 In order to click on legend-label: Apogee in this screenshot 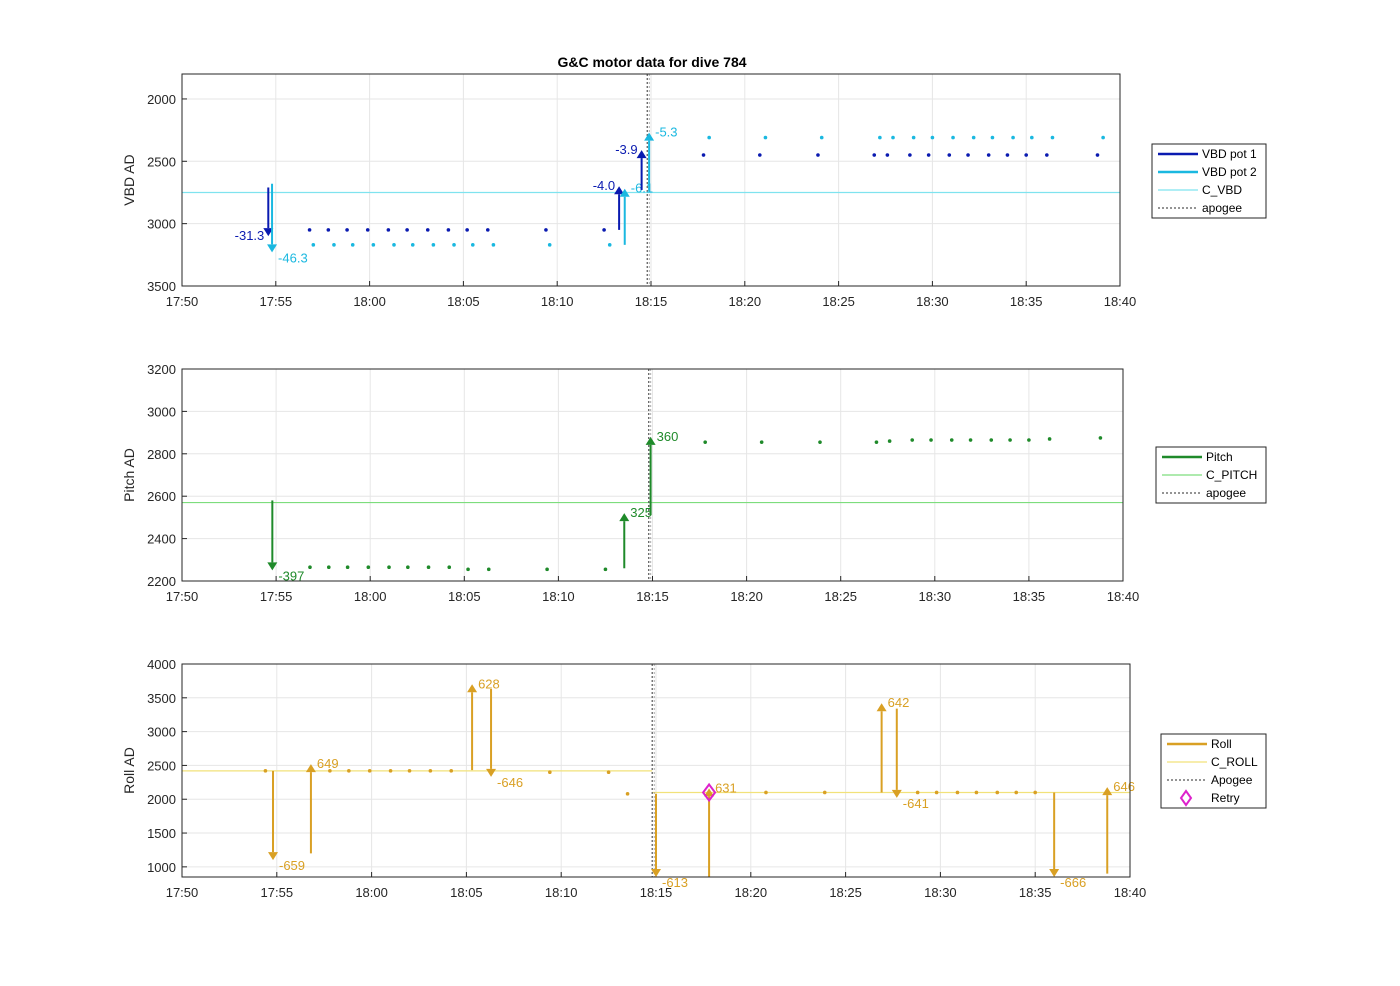, I will do `click(1232, 780)`.